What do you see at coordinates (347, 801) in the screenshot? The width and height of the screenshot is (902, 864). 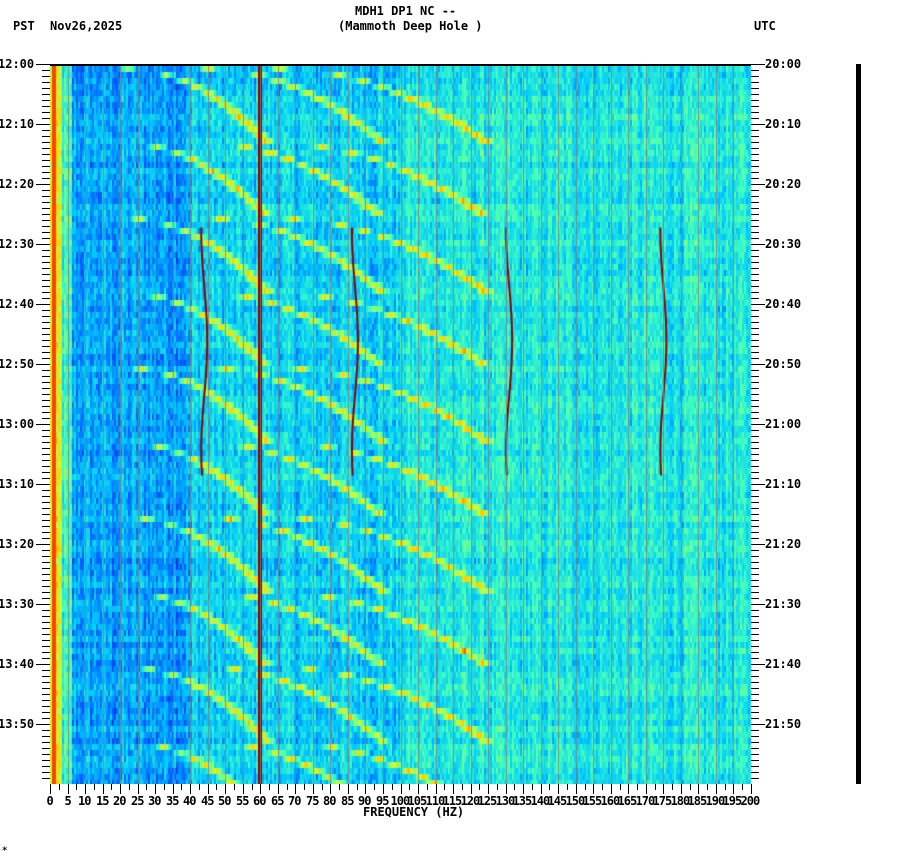 I see `x-label: 85` at bounding box center [347, 801].